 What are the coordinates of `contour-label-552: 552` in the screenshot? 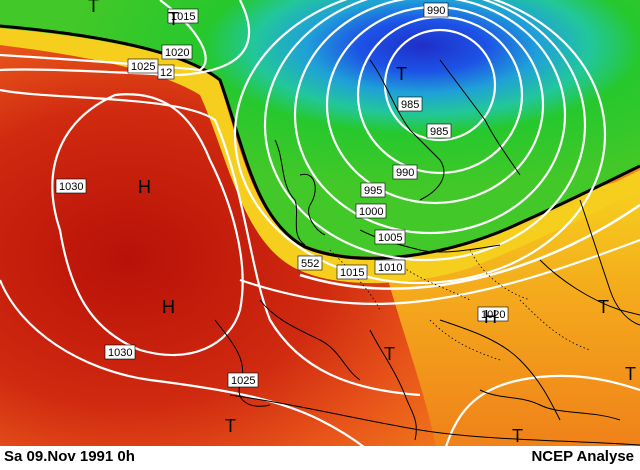 It's located at (310, 263).